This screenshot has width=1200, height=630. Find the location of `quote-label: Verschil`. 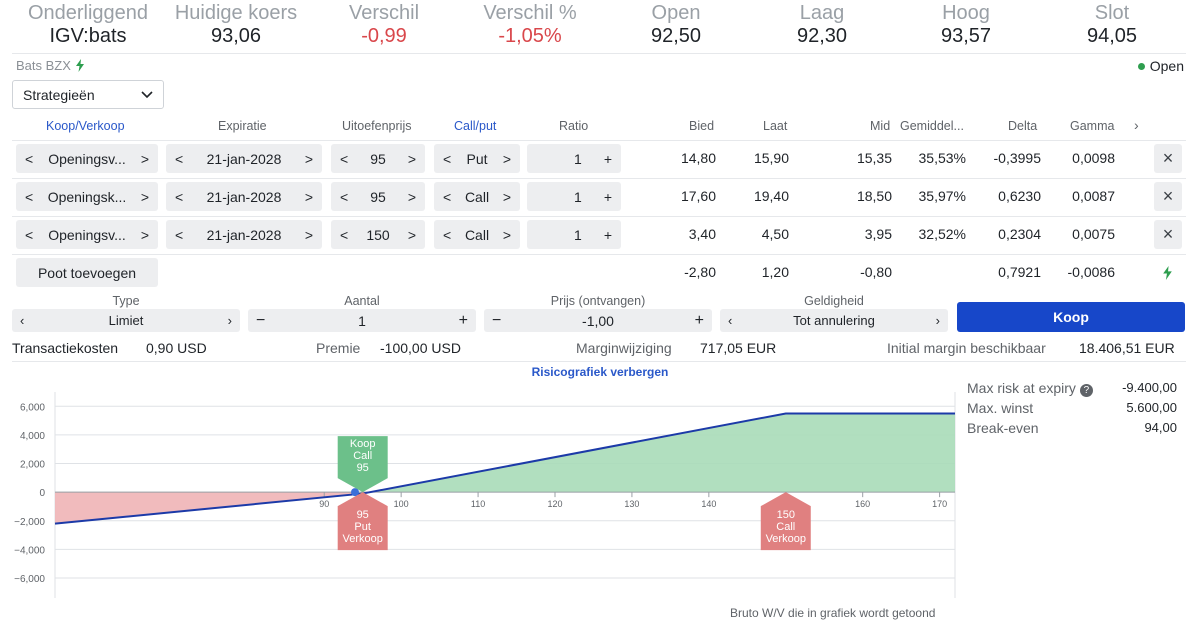

quote-label: Verschil is located at coordinates (384, 13).